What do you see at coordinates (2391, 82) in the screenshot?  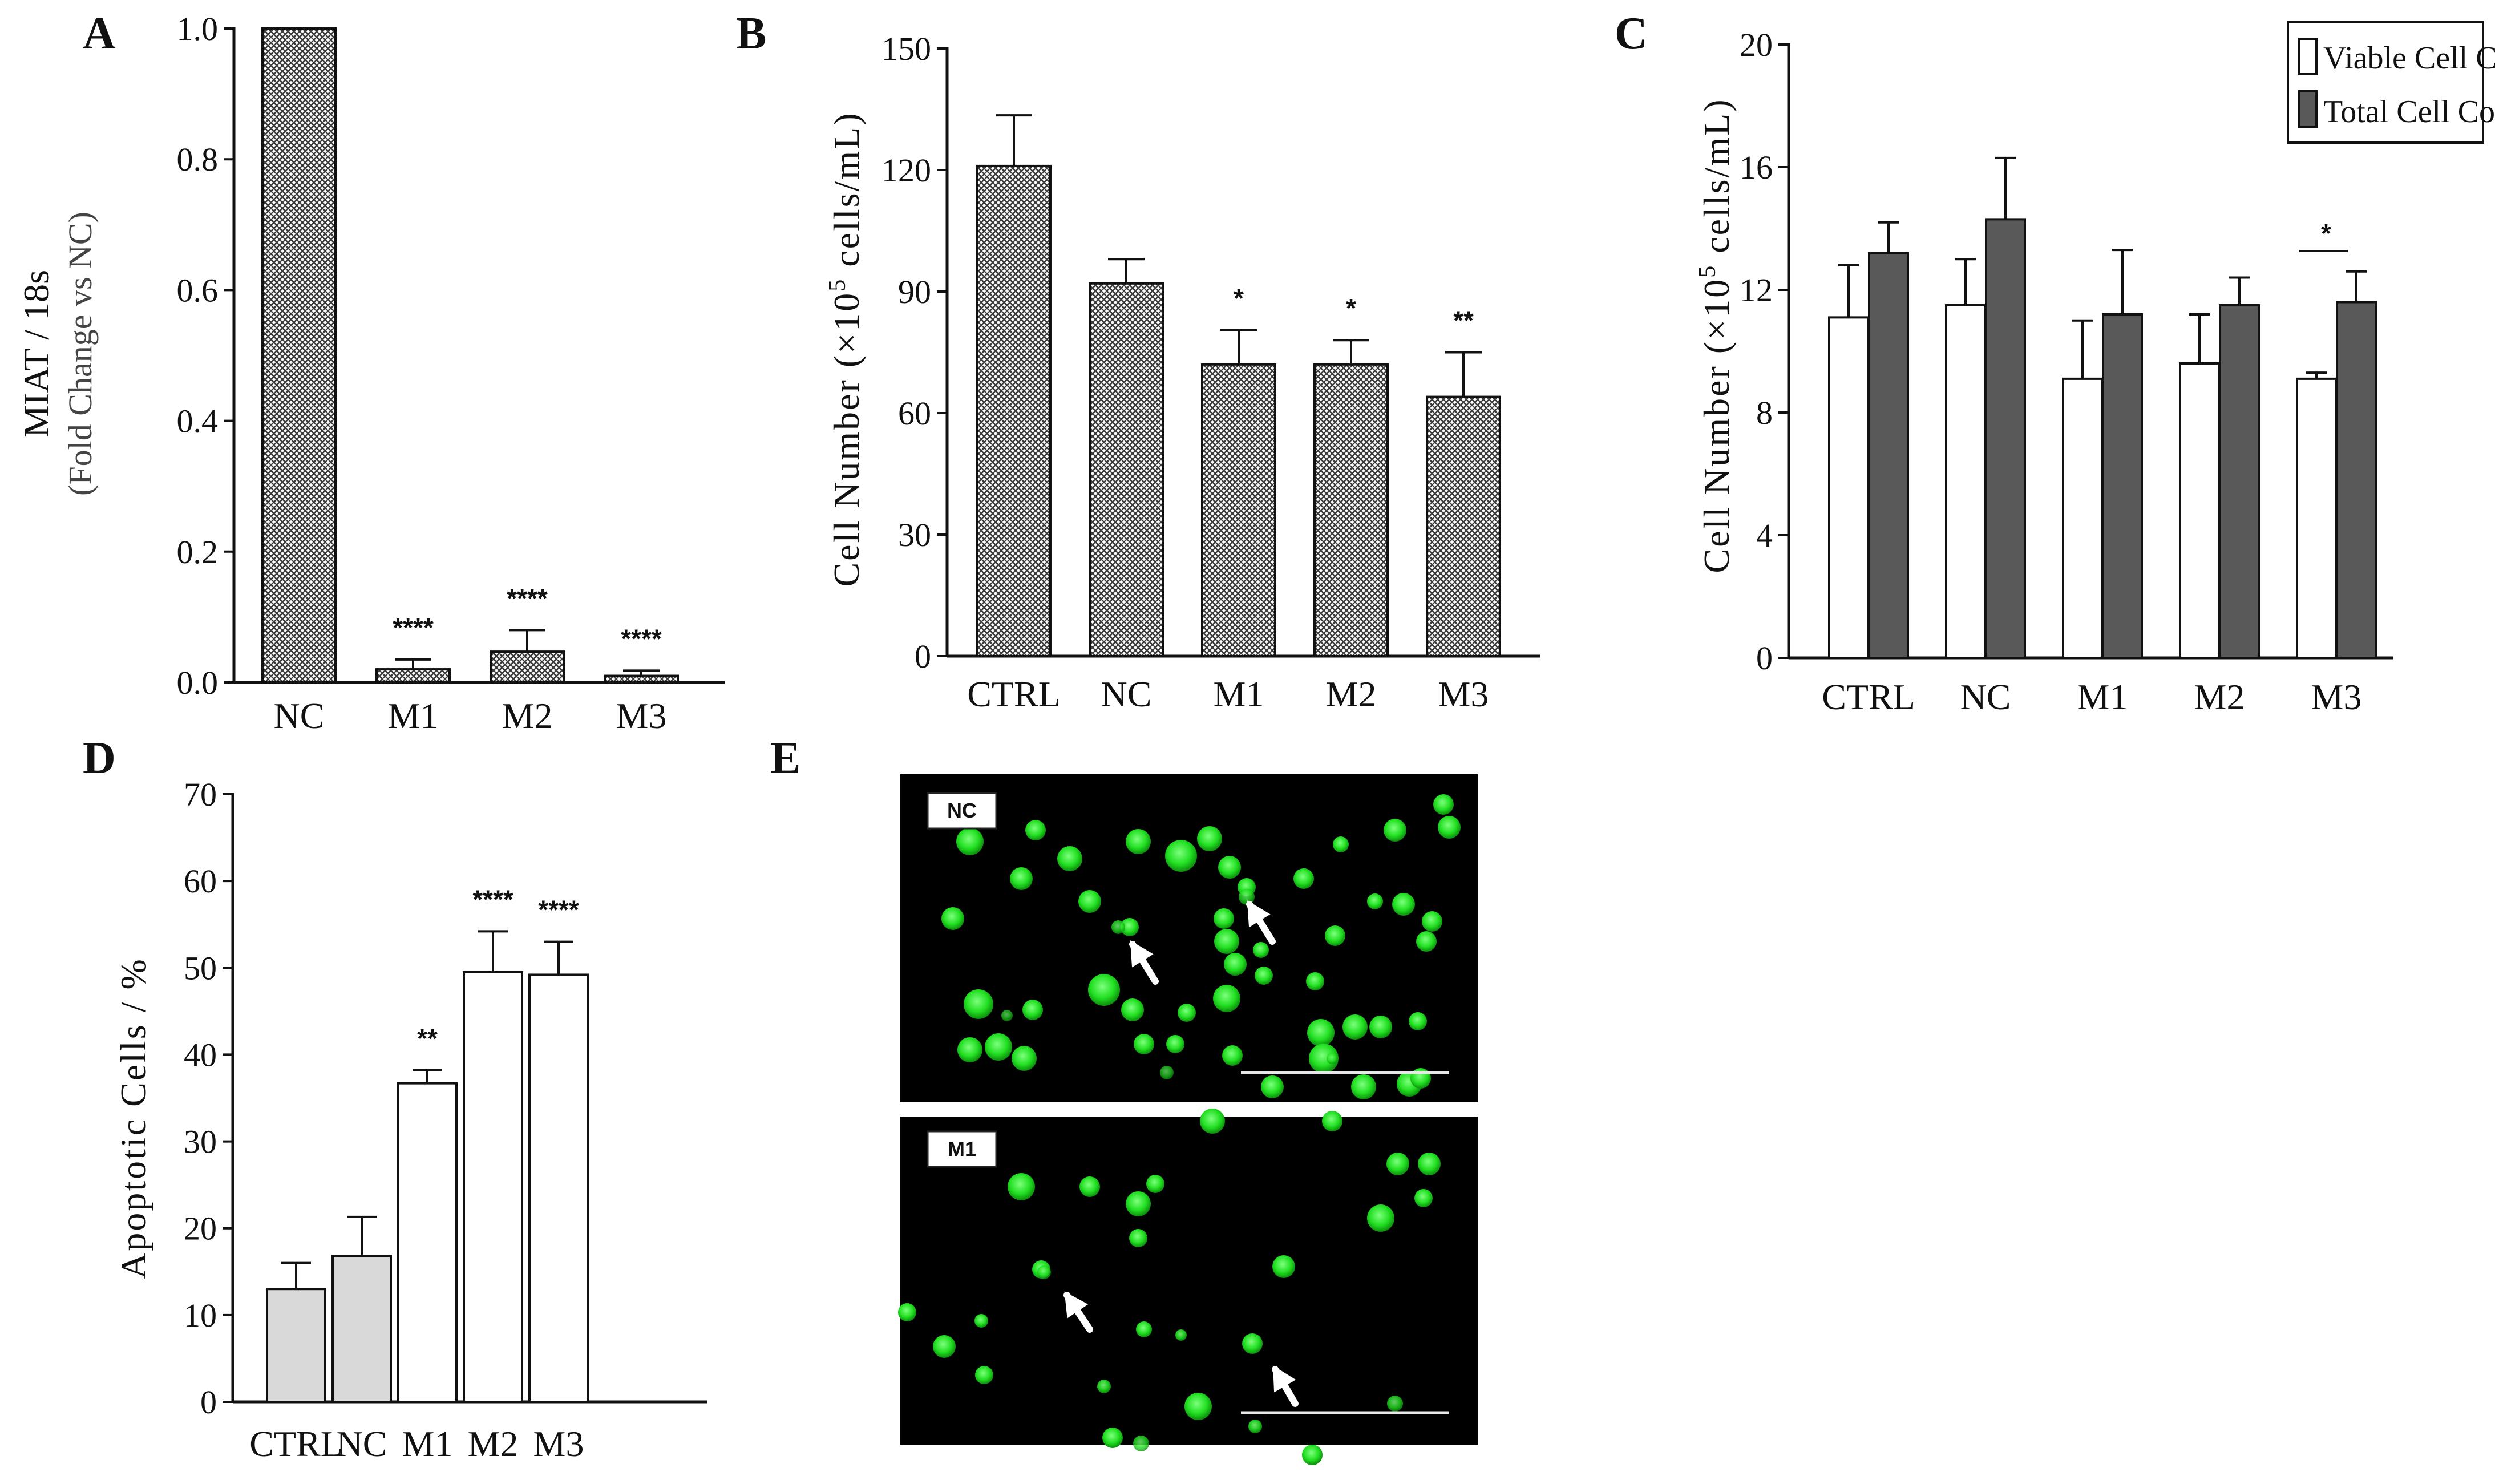 I see `legend: Viable Cell Count Total Cell Count` at bounding box center [2391, 82].